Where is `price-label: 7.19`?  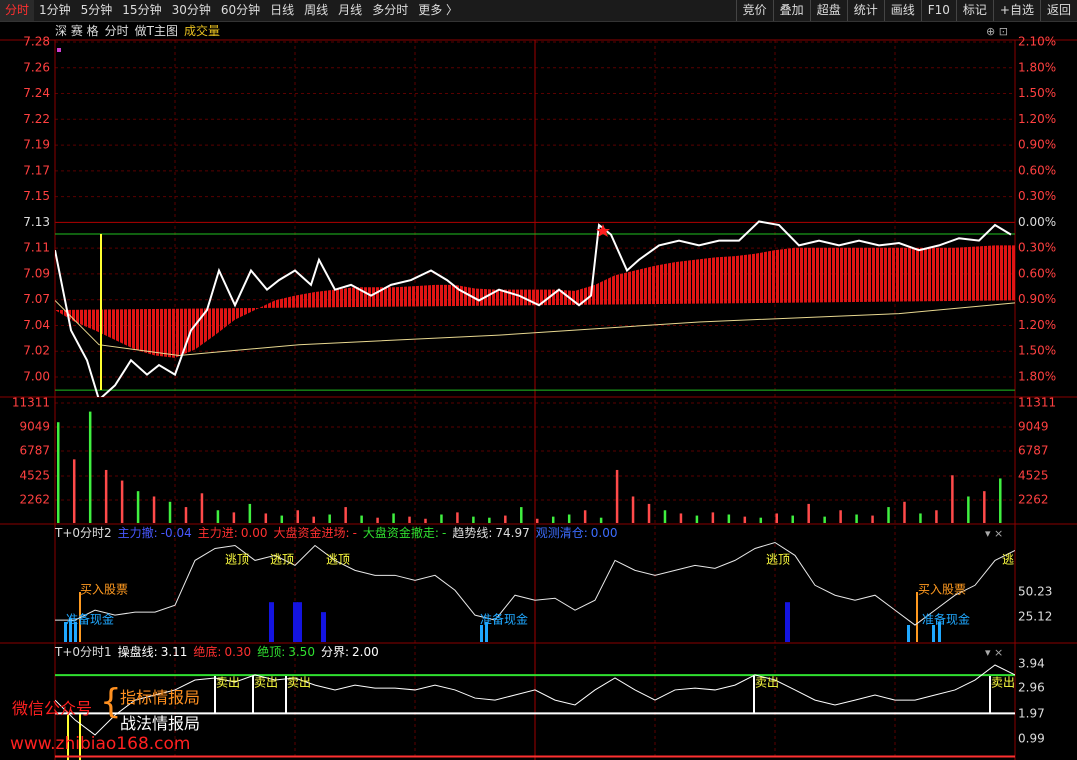 price-label: 7.19 is located at coordinates (36, 145).